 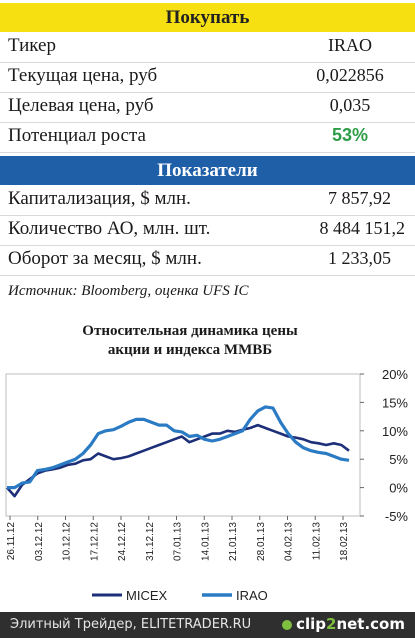 What do you see at coordinates (395, 374) in the screenshot?
I see `y-tick-label: 20%` at bounding box center [395, 374].